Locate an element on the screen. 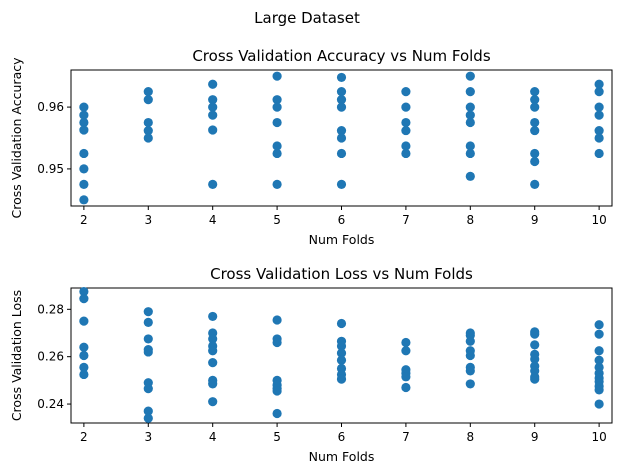  suptitle: Large Dataset is located at coordinates (307, 18).